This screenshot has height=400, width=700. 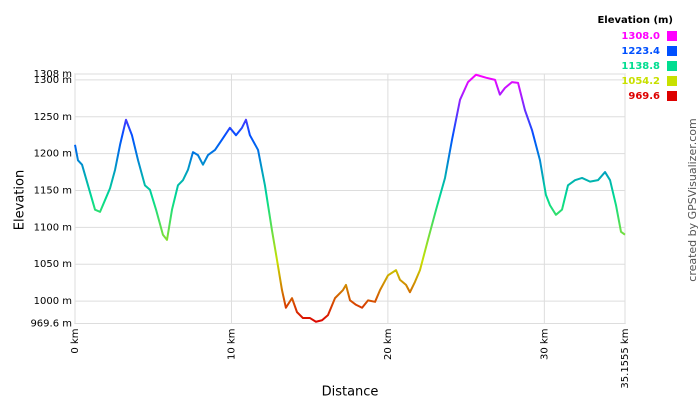 What do you see at coordinates (53, 80) in the screenshot?
I see `y-tick-label: 1300 m` at bounding box center [53, 80].